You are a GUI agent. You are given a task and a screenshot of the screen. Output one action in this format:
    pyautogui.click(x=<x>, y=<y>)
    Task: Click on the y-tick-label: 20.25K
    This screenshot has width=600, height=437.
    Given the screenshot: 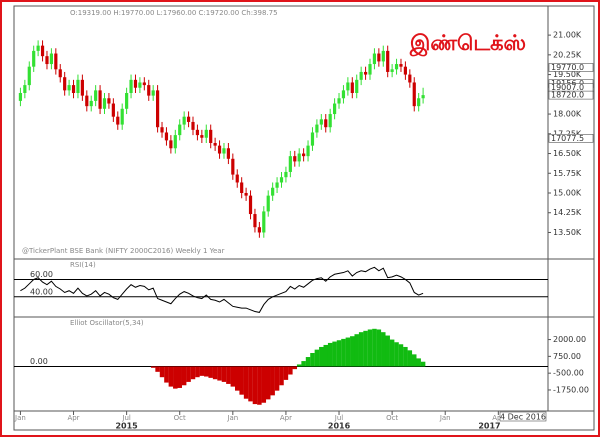 What is the action you would take?
    pyautogui.click(x=567, y=54)
    